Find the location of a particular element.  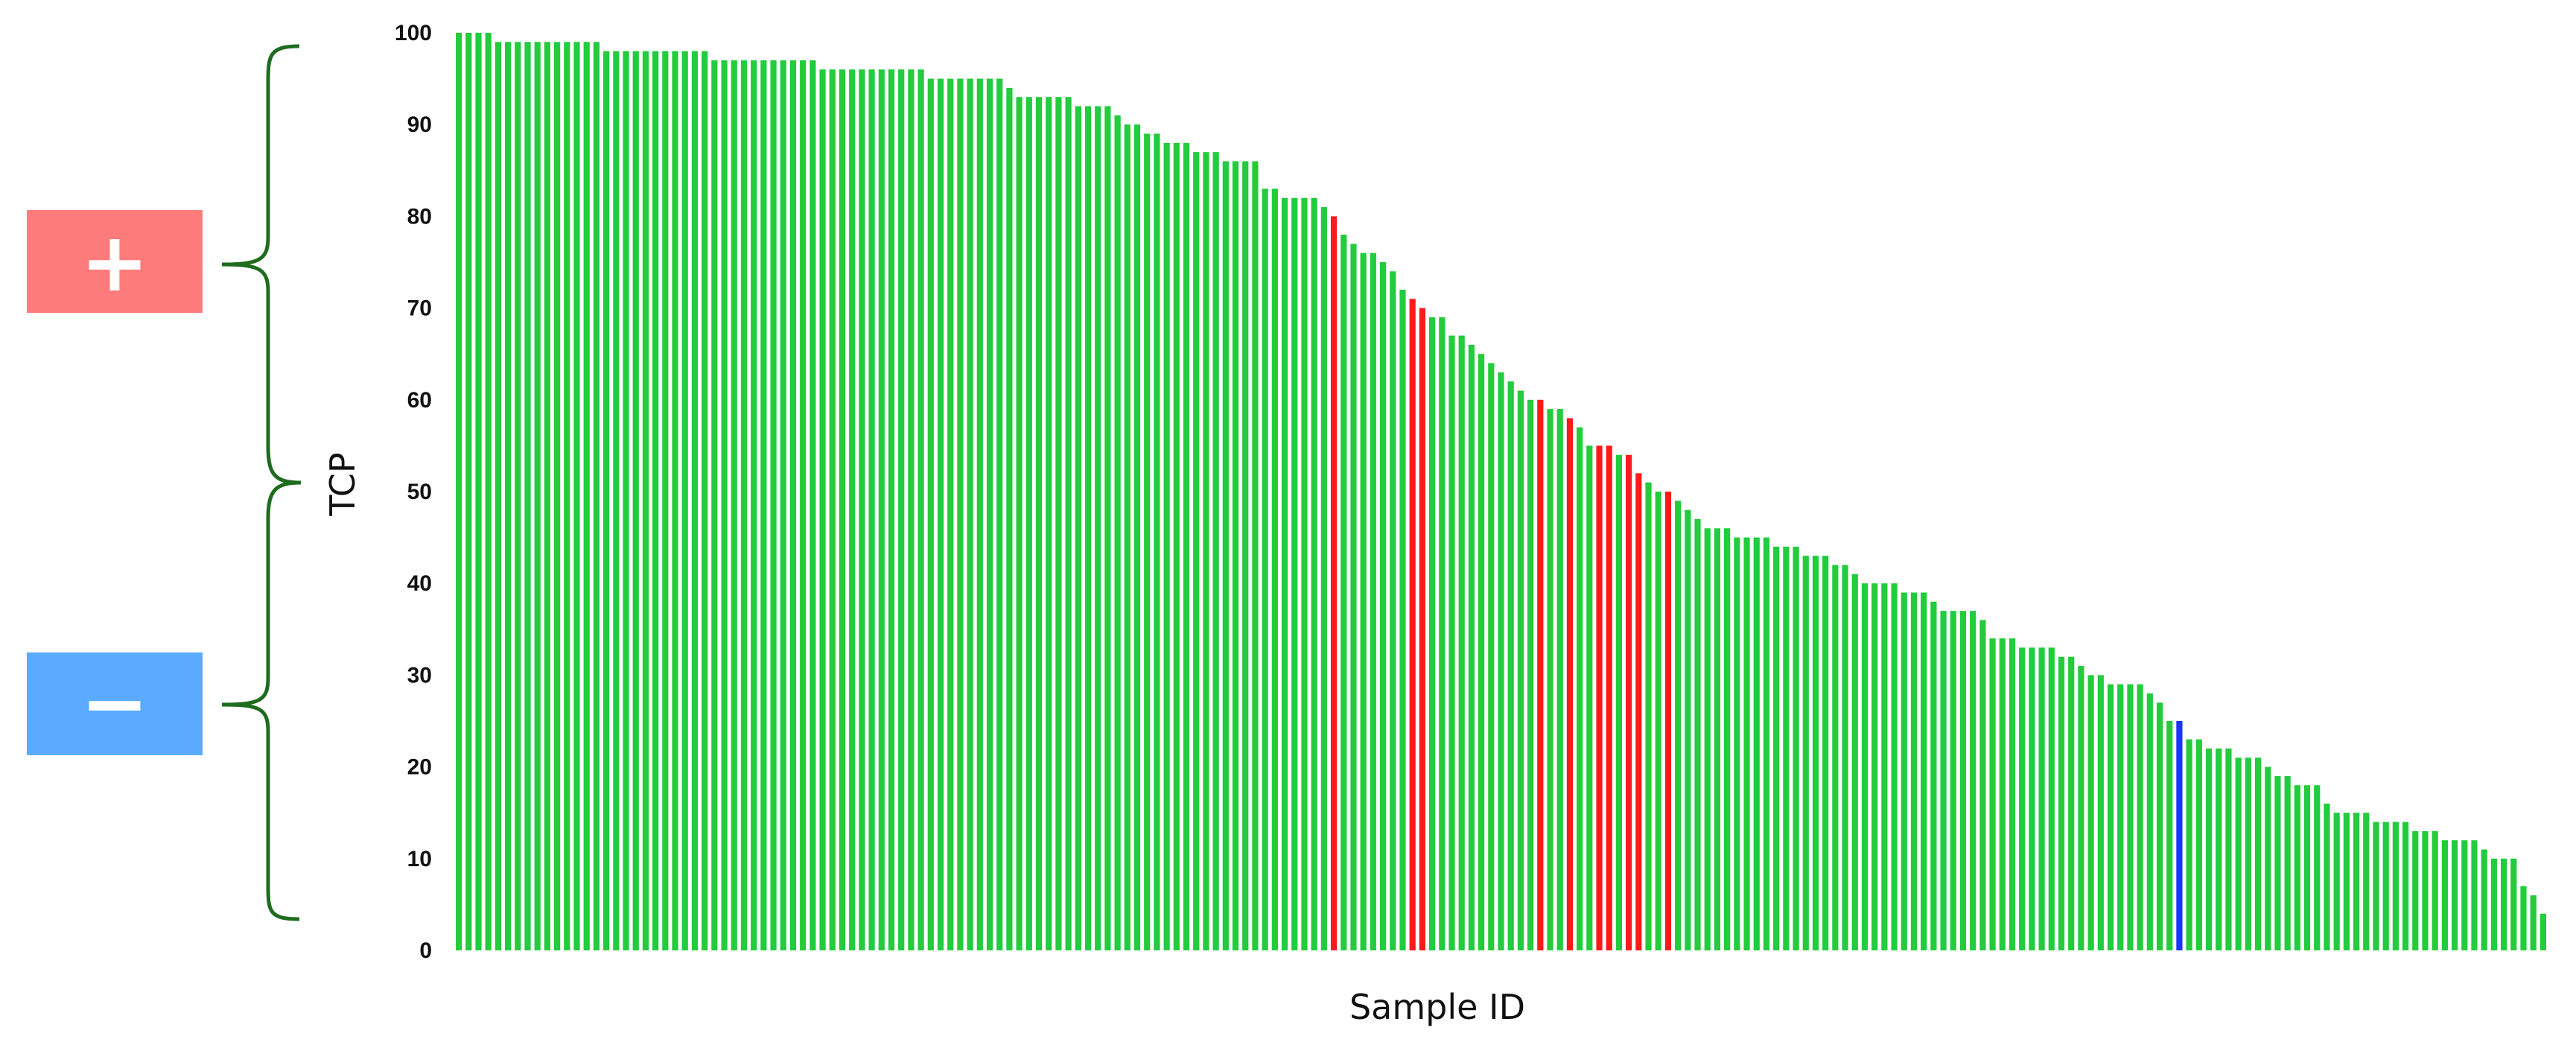

y-tick-label: 30 is located at coordinates (419, 675).